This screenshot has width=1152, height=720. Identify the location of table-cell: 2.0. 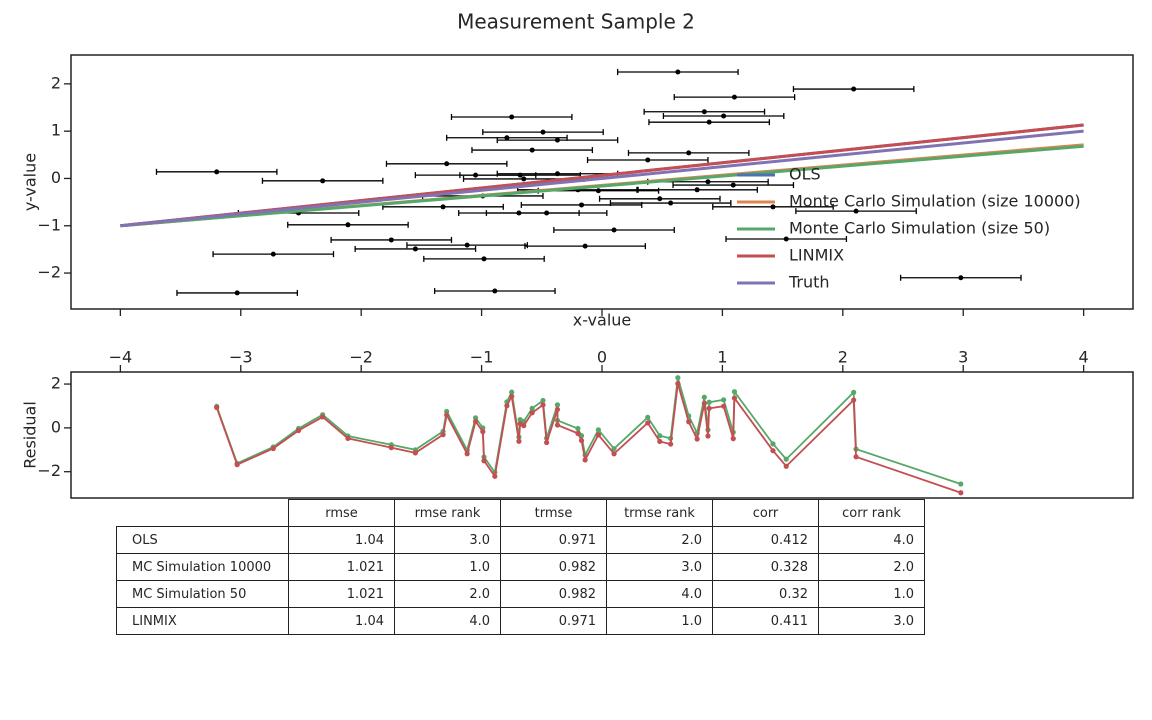
(871, 567).